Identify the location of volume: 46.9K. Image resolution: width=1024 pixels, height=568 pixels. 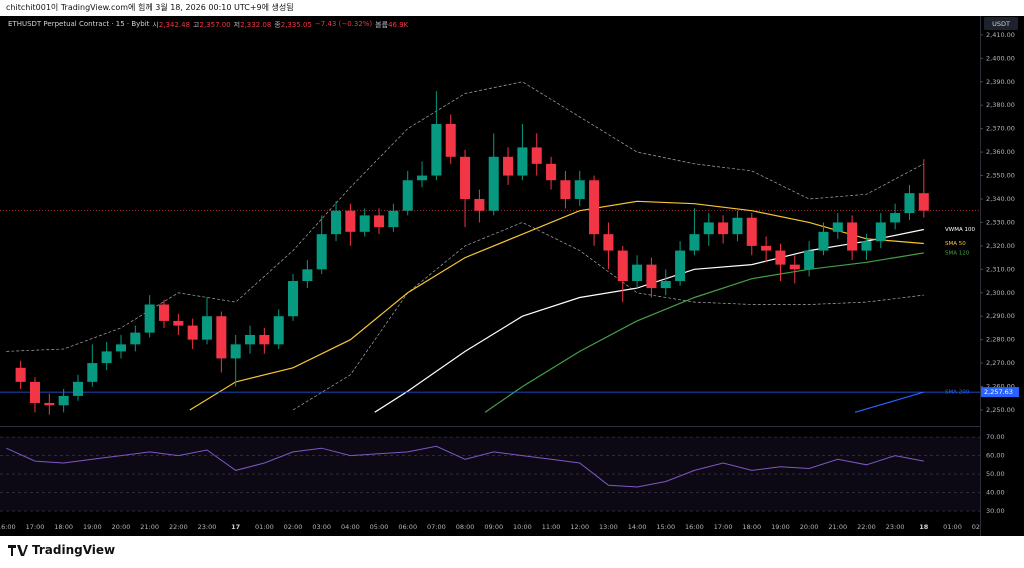
(398, 25).